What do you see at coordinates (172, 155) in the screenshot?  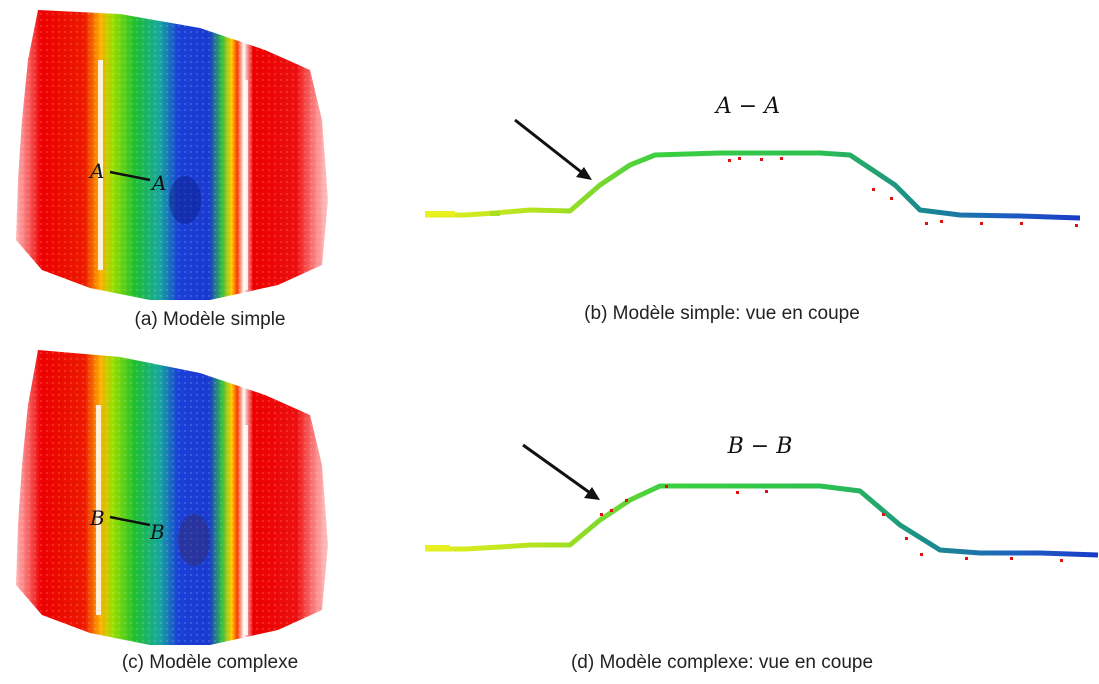 I see `point-cloud-simple-view: A A` at bounding box center [172, 155].